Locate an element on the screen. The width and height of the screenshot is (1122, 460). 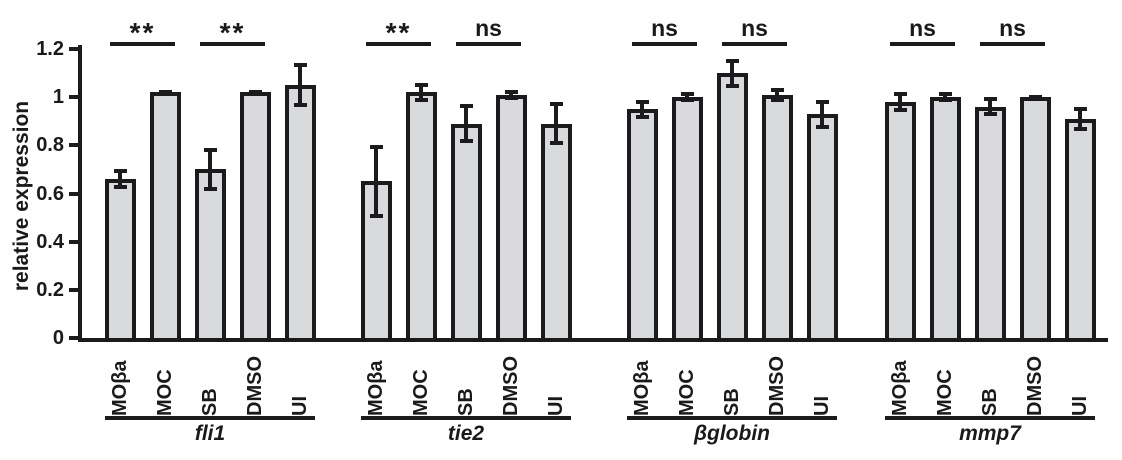
y-tick-label: 0.4 is located at coordinates (50, 242).